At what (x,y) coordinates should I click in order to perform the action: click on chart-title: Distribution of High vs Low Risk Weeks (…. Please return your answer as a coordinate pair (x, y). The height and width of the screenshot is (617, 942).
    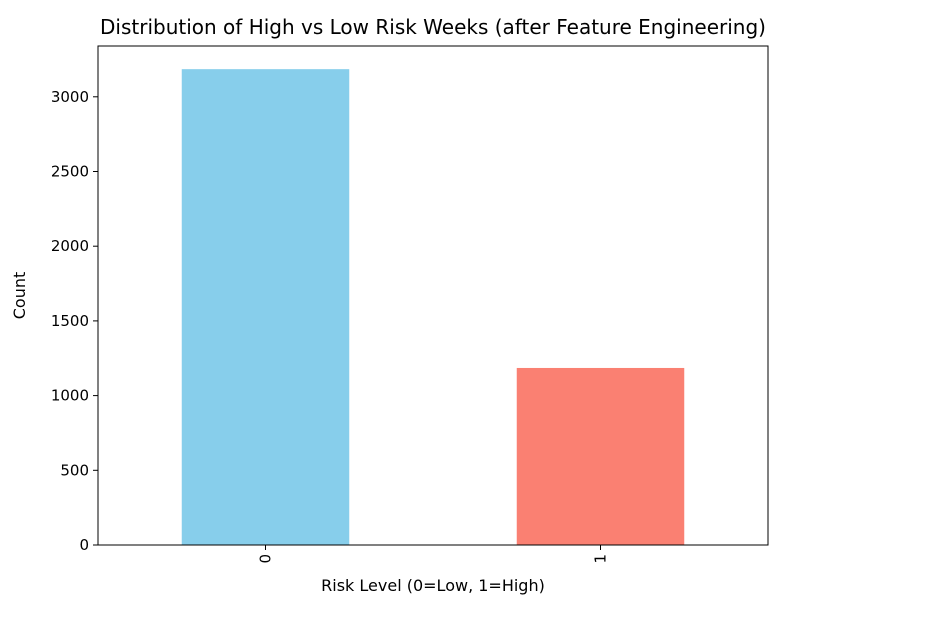
    Looking at the image, I should click on (433, 27).